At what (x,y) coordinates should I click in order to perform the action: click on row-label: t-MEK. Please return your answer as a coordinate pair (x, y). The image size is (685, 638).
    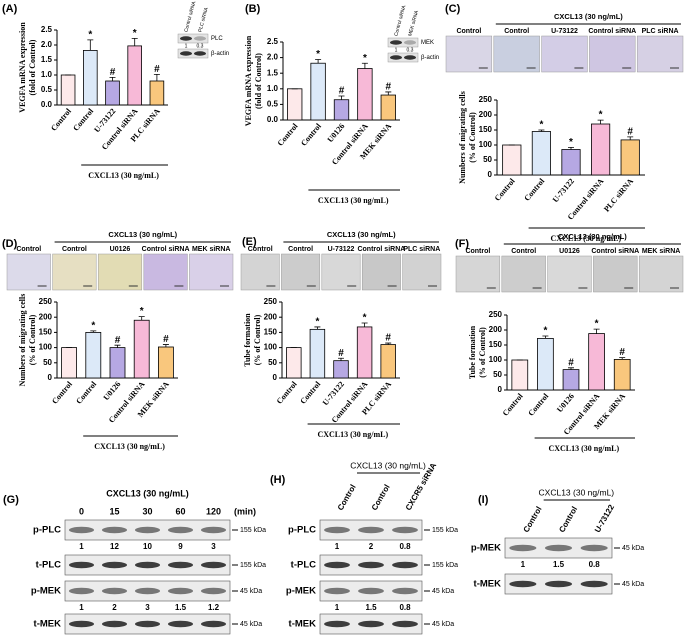
    Looking at the image, I should click on (48, 624).